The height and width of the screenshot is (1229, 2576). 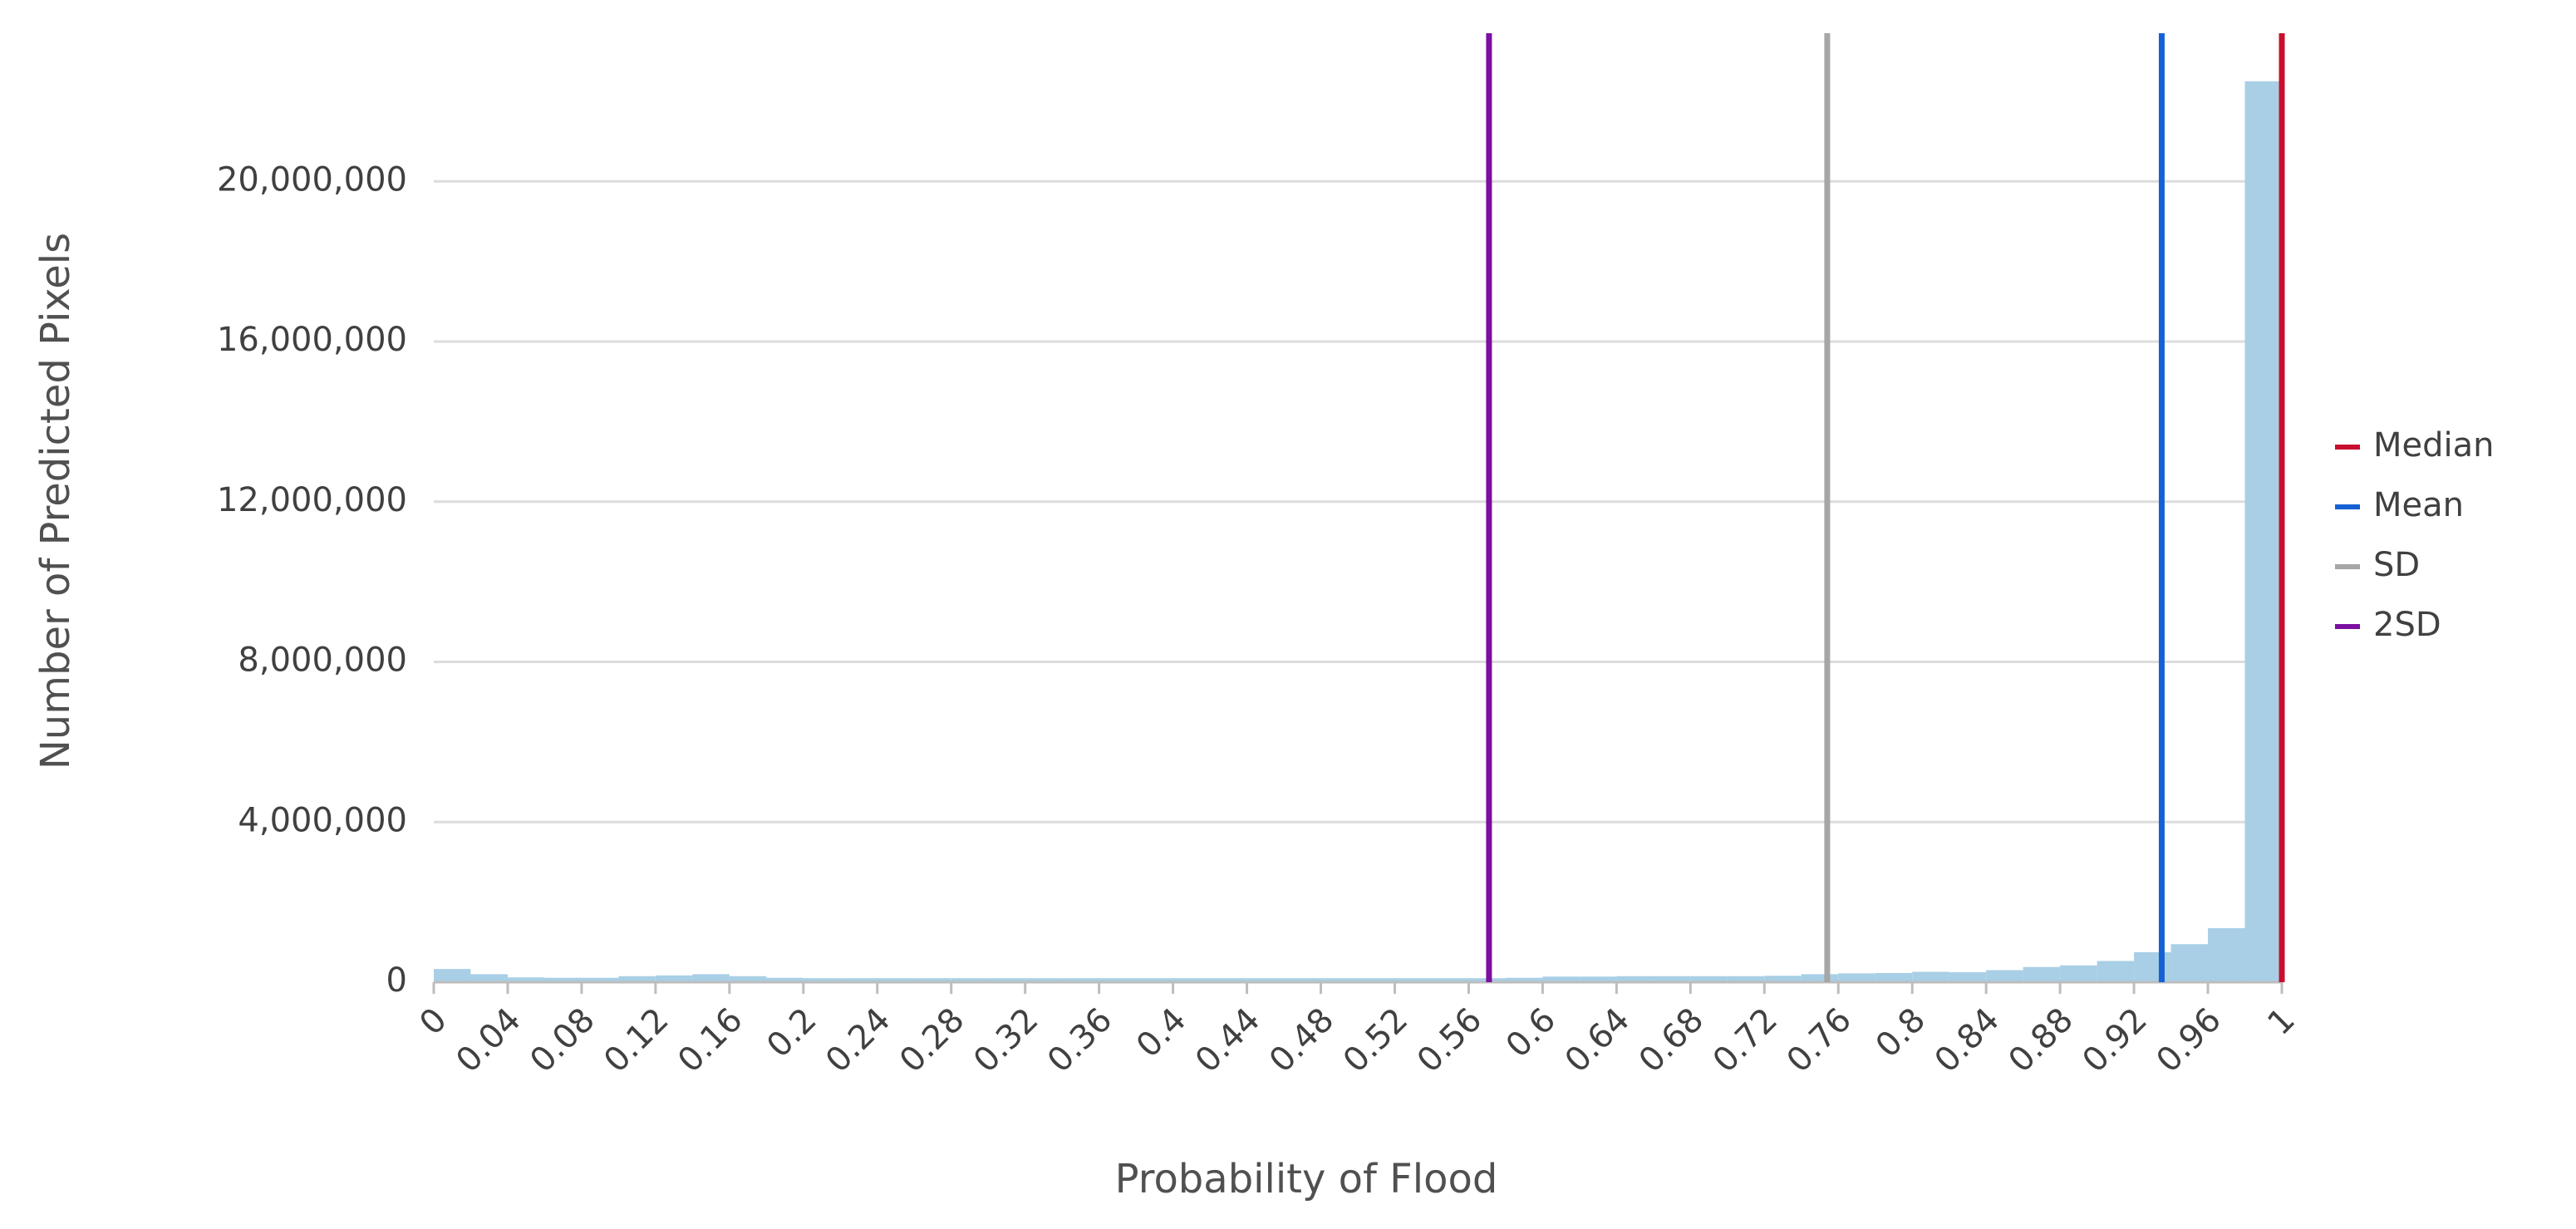 I want to click on x-axis-title: Probability of Flood, so click(x=1306, y=1179).